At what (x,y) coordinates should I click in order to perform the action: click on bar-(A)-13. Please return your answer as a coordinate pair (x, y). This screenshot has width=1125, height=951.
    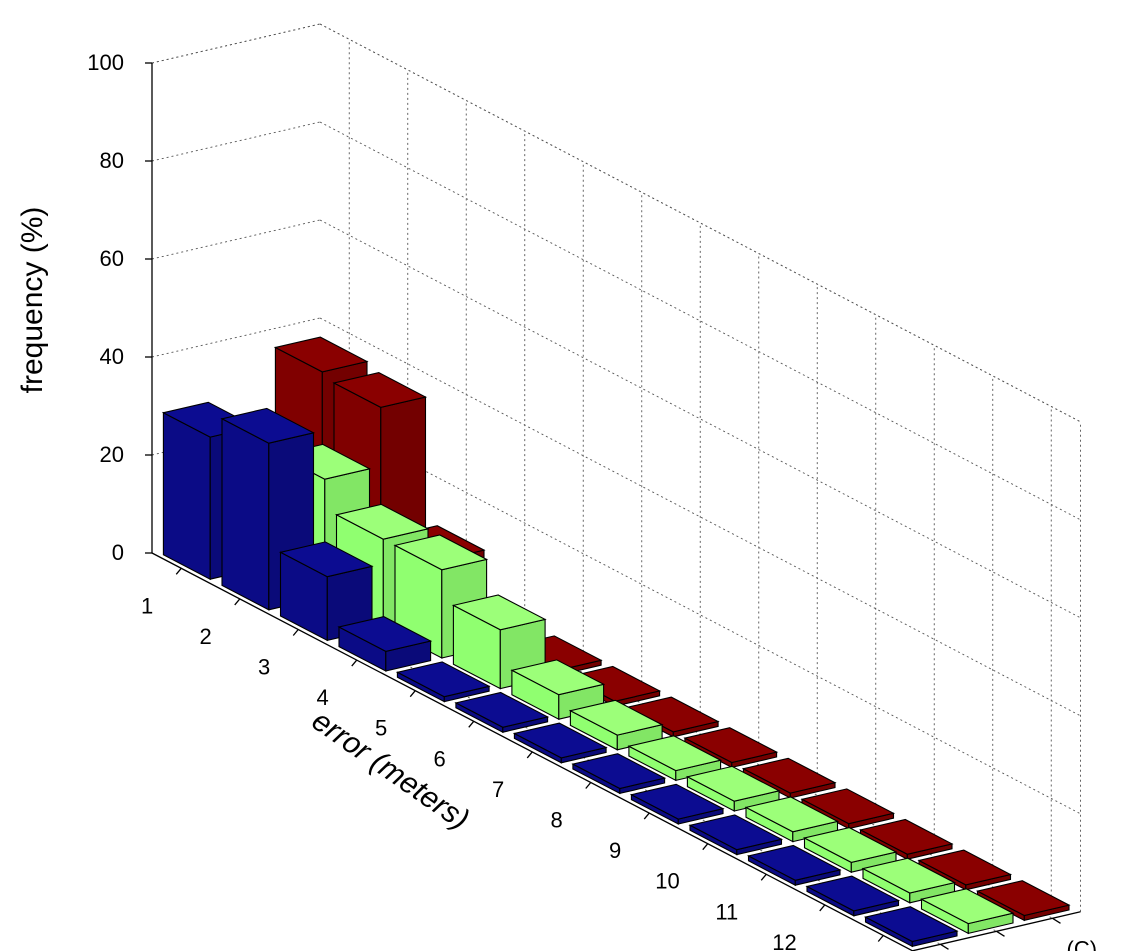
    Looking at the image, I should click on (911, 927).